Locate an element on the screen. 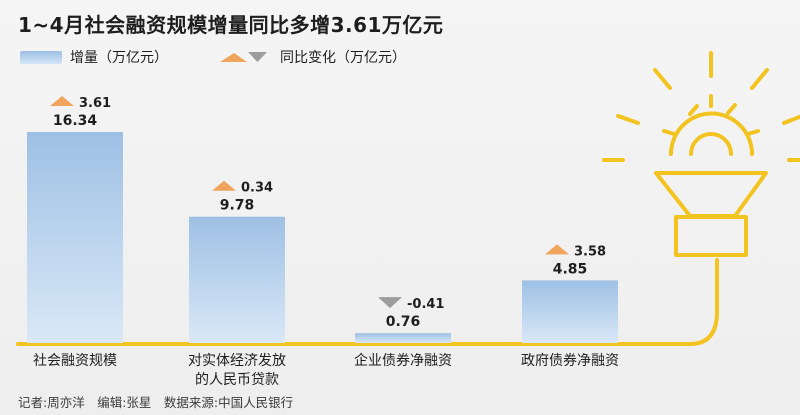 The height and width of the screenshot is (415, 800). legend-item-change: 同比变化（万亿元） is located at coordinates (310, 57).